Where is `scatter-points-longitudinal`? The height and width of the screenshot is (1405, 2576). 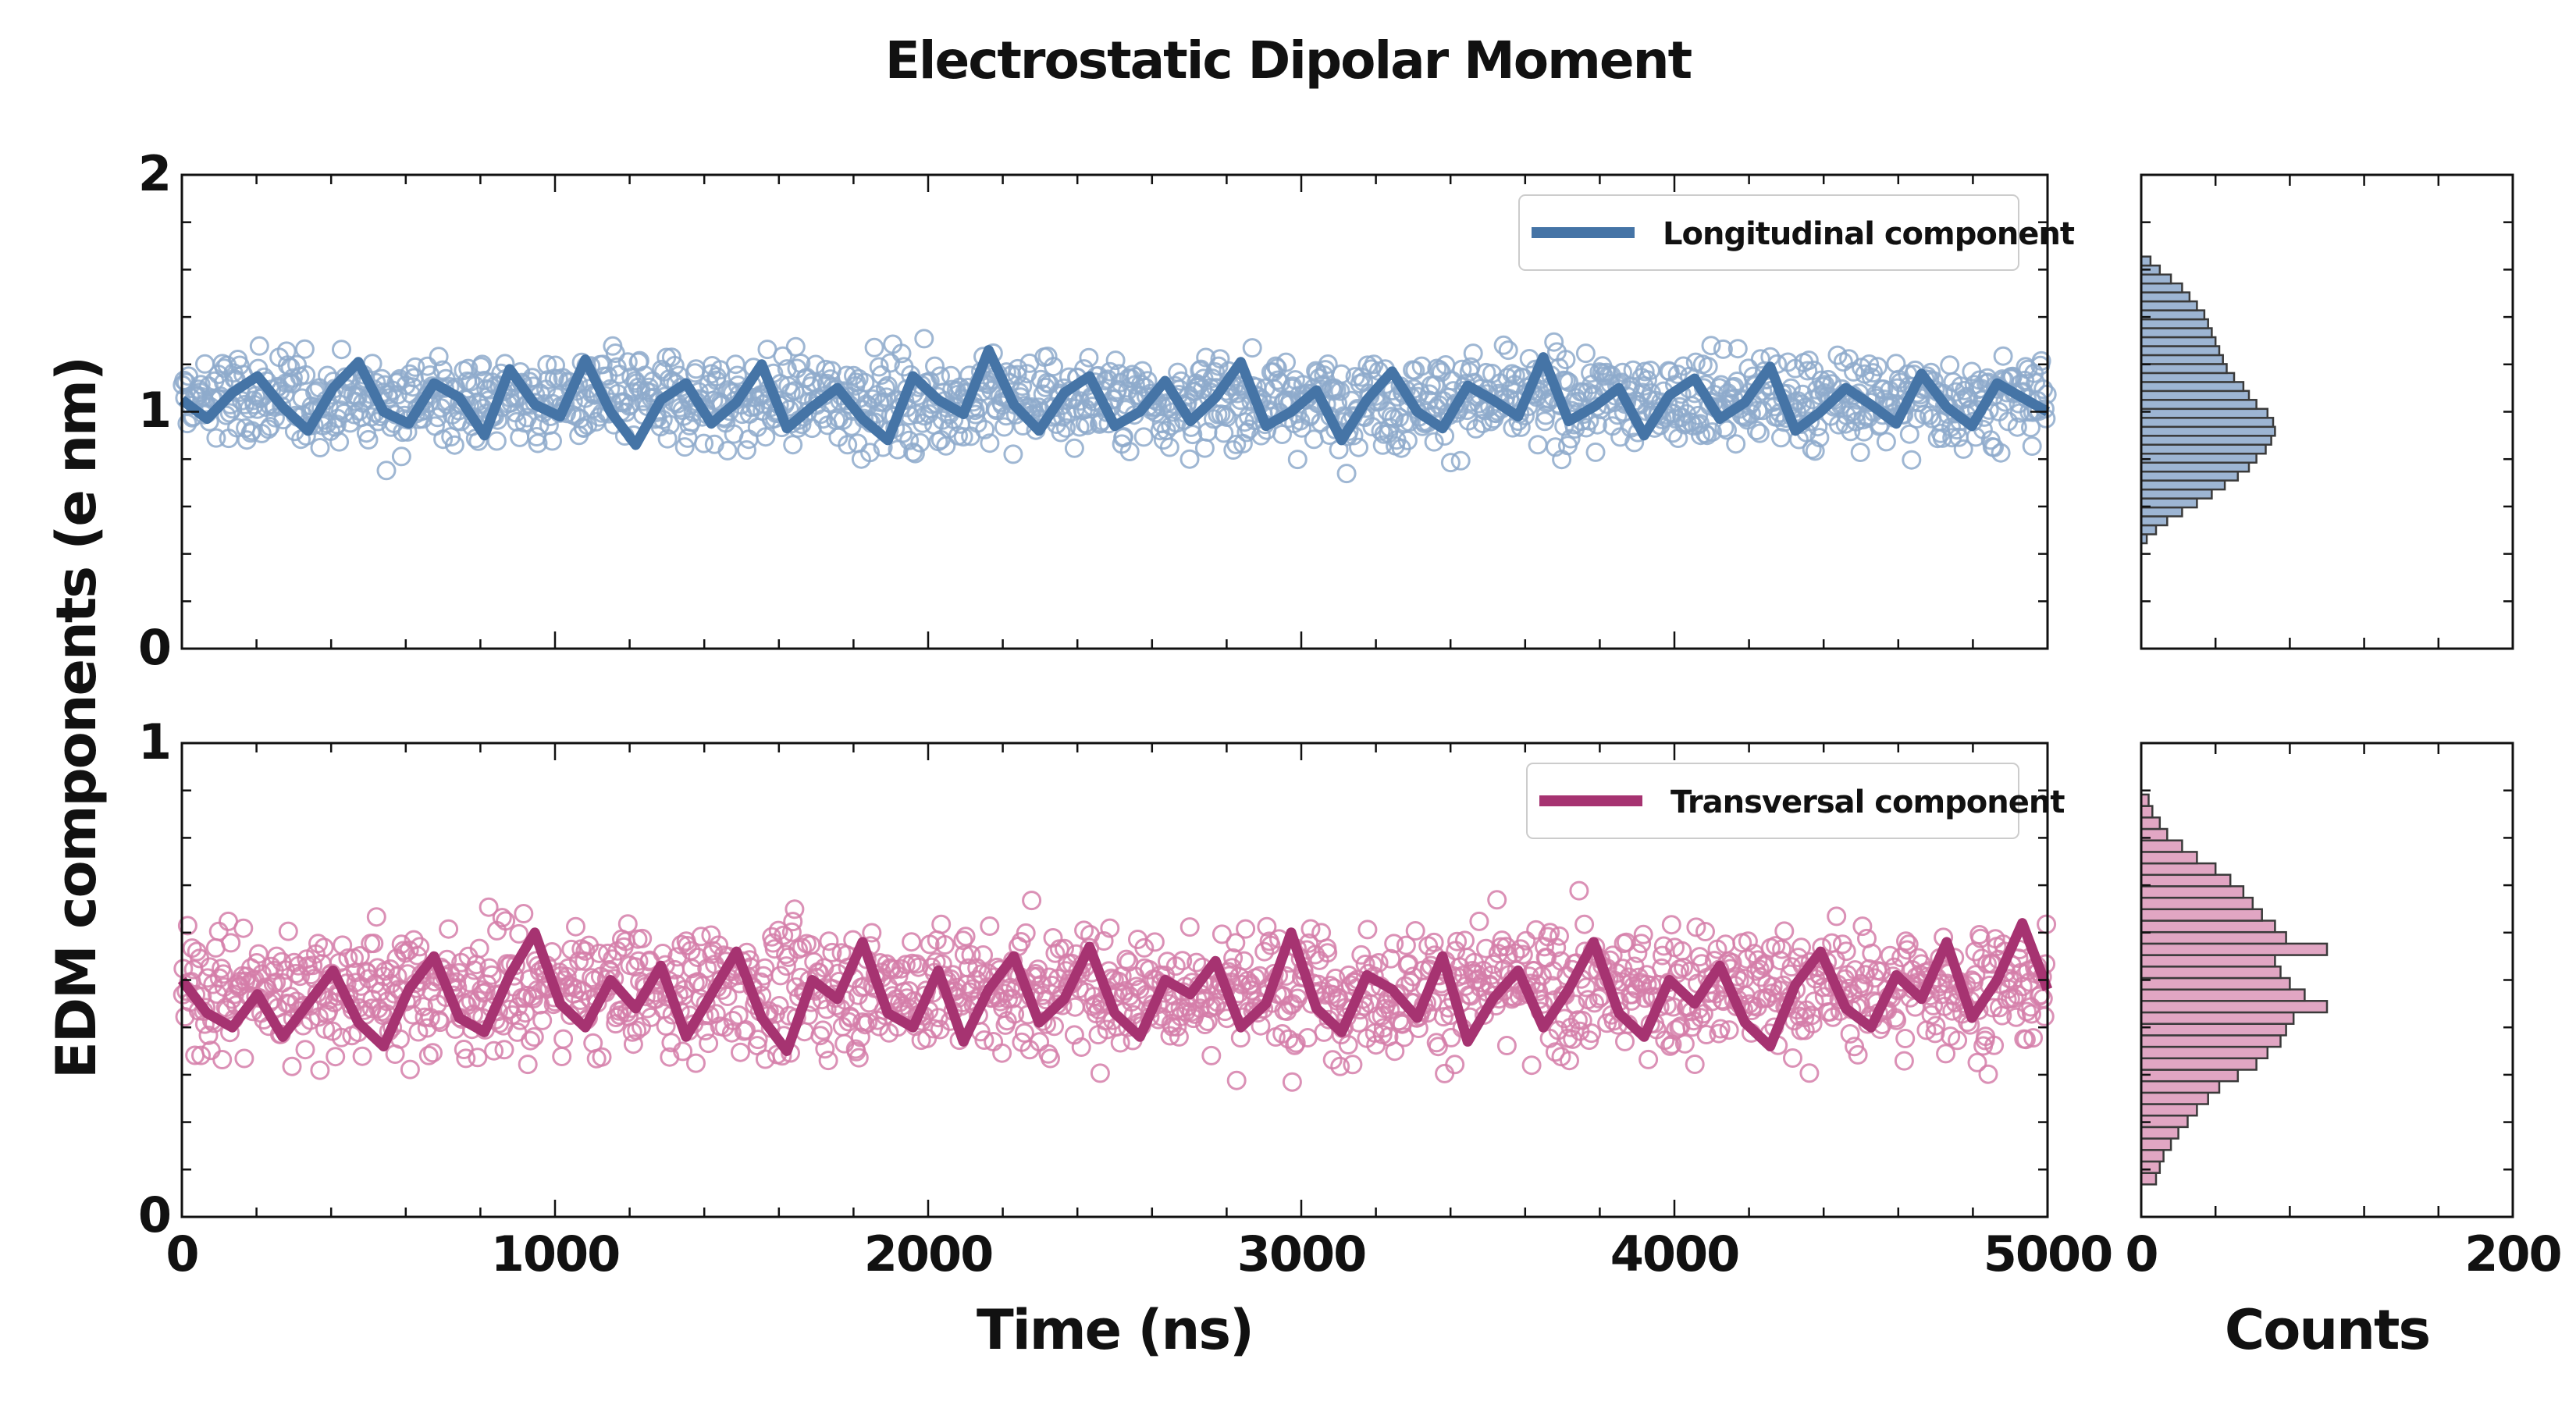
scatter-points-longitudinal is located at coordinates (1115, 407).